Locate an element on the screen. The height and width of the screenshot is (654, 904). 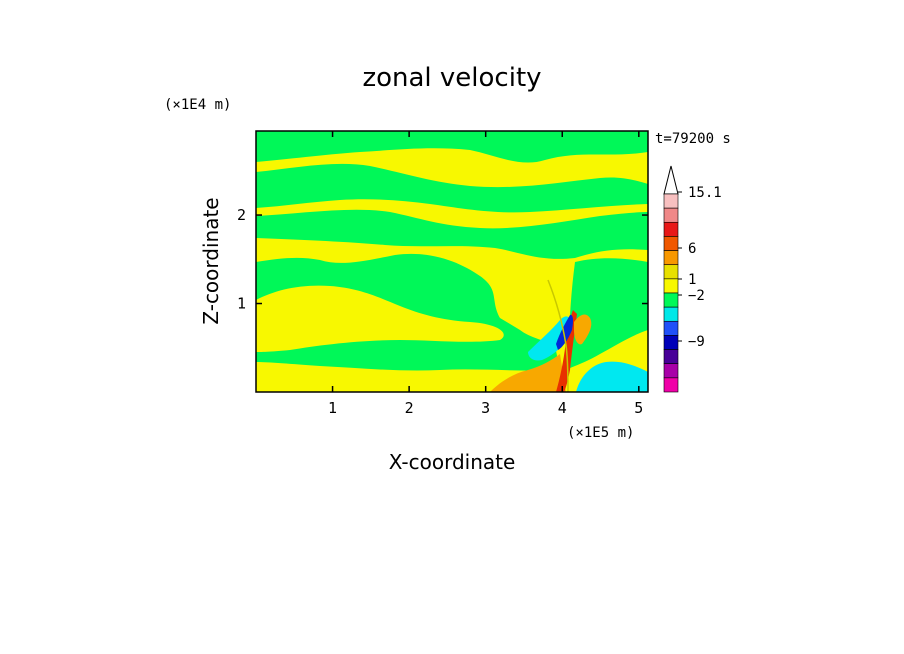
orange-front-right is located at coordinates (583, 329).